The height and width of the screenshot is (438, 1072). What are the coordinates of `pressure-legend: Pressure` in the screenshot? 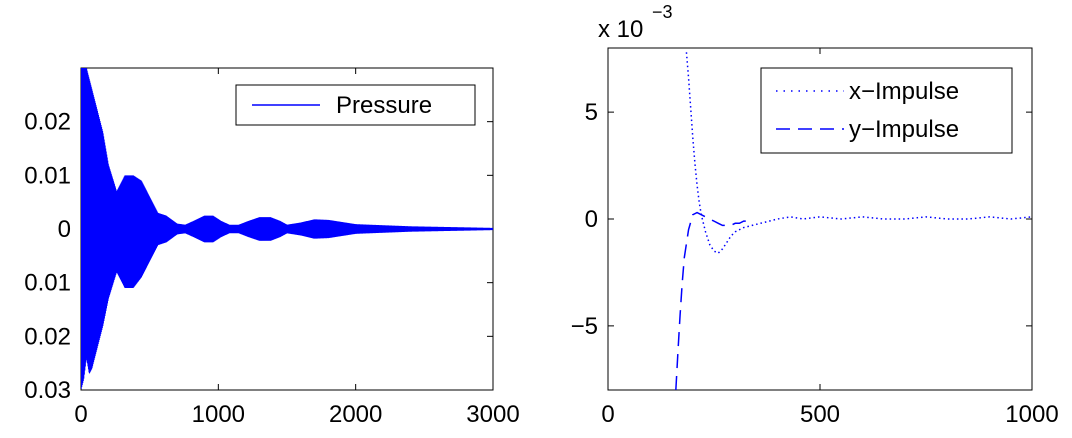 It's located at (355, 105).